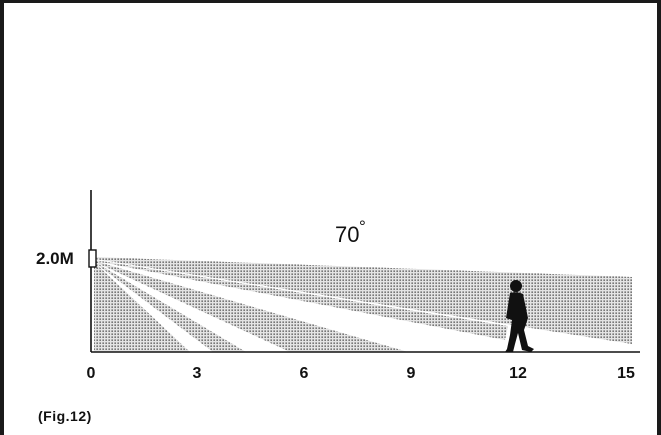 The image size is (661, 435). I want to click on x-tick-label: 3, so click(197, 373).